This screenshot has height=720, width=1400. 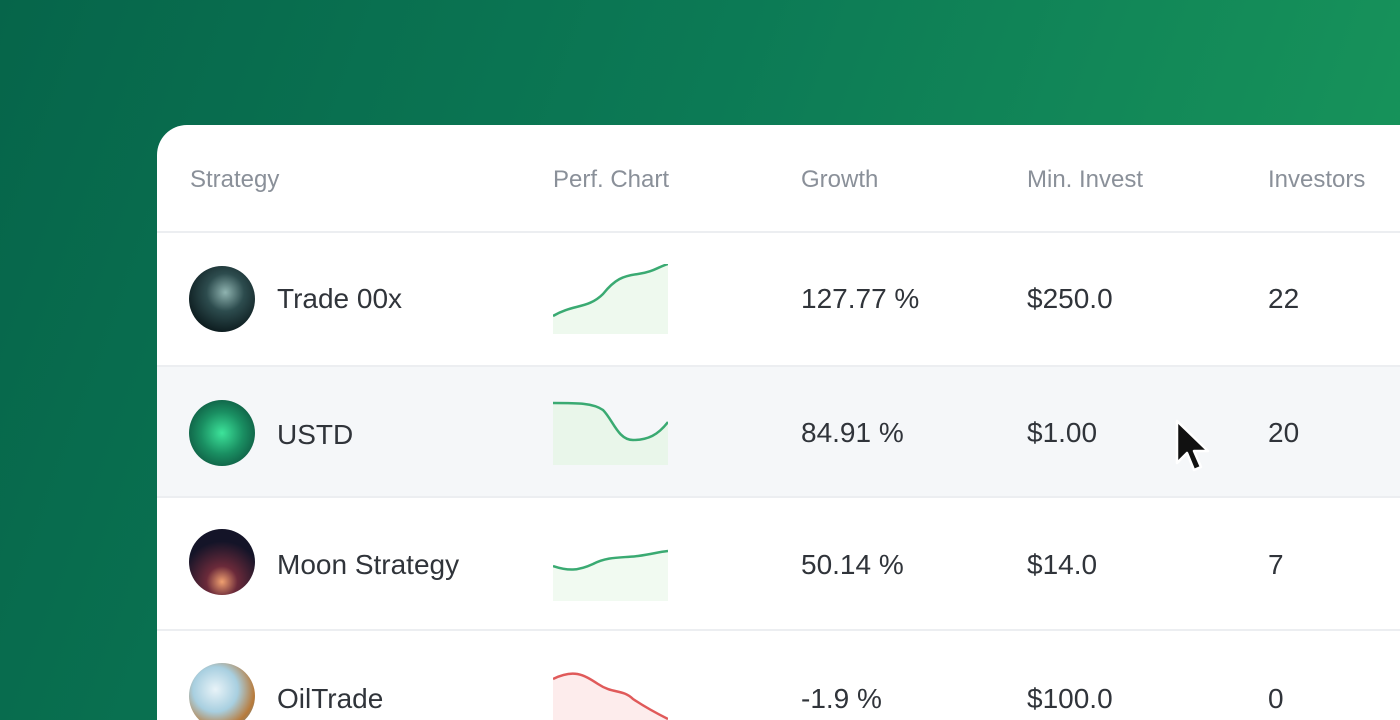 I want to click on investors: 0, so click(x=1276, y=698).